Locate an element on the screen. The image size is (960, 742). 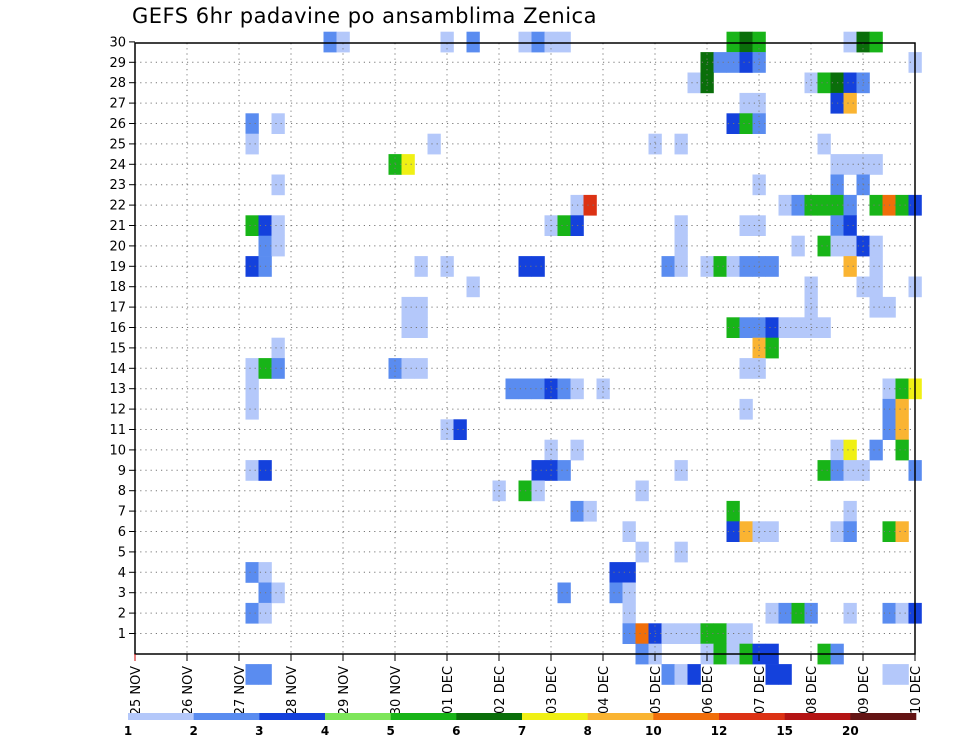
y-tick-label: 20 is located at coordinates (117, 246).